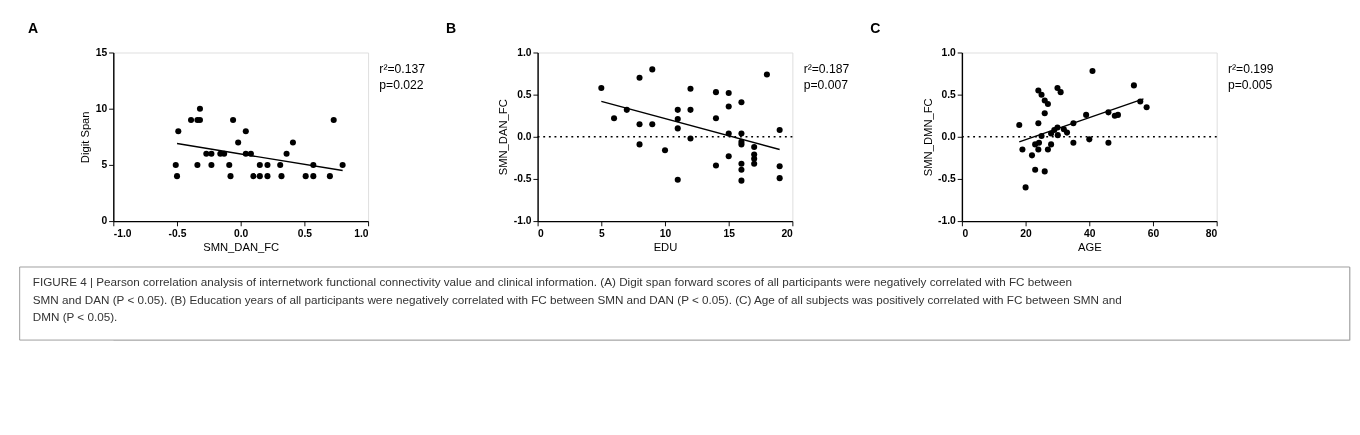  Describe the element at coordinates (503, 137) in the screenshot. I see `y-axis-title: SMN_DAN_FC` at that location.